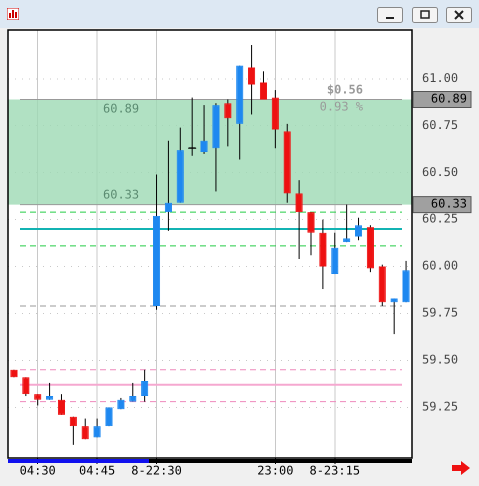 This screenshot has width=479, height=486. Describe the element at coordinates (344, 89) in the screenshot. I see `annotation: $0.56` at that location.